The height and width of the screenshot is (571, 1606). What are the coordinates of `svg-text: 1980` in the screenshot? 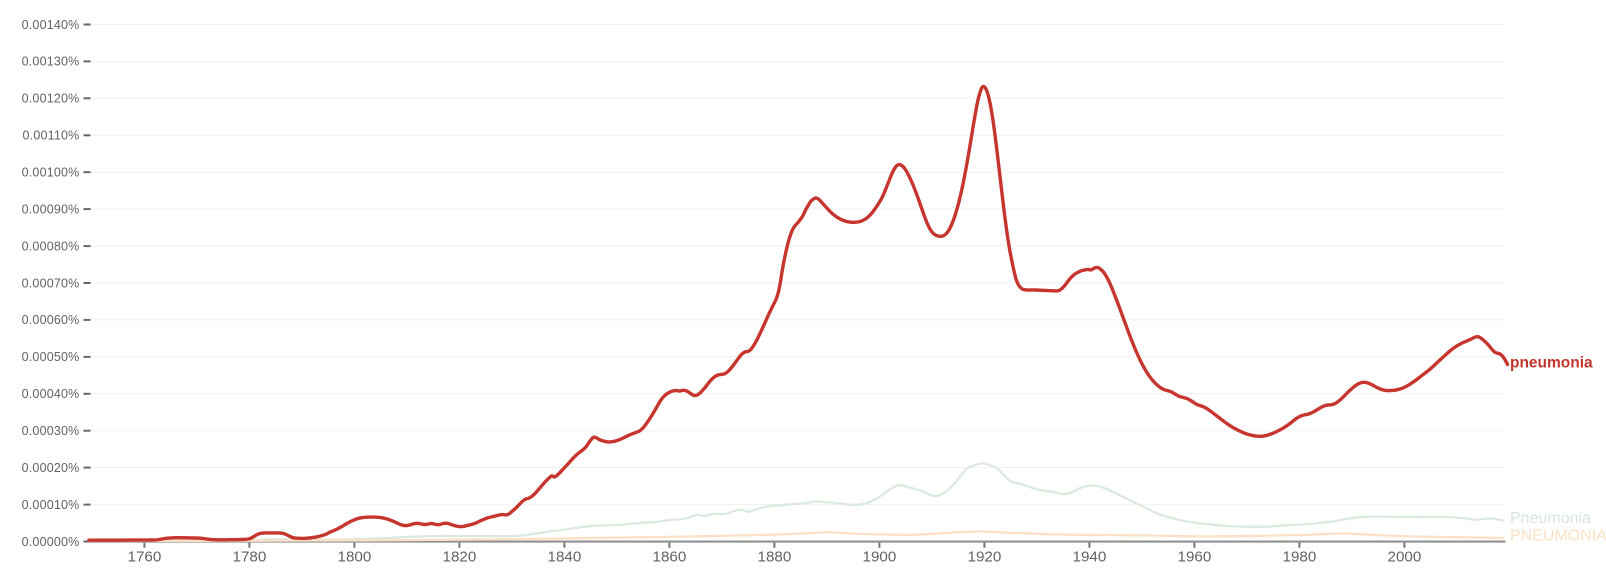 It's located at (1300, 557).